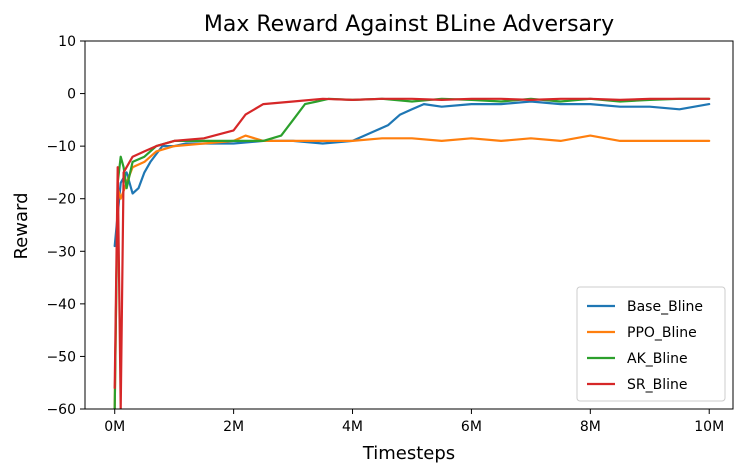  Describe the element at coordinates (65, 226) in the screenshot. I see `y-axis: 10 0 −10 −20 −30 −40 −50 −60` at that location.